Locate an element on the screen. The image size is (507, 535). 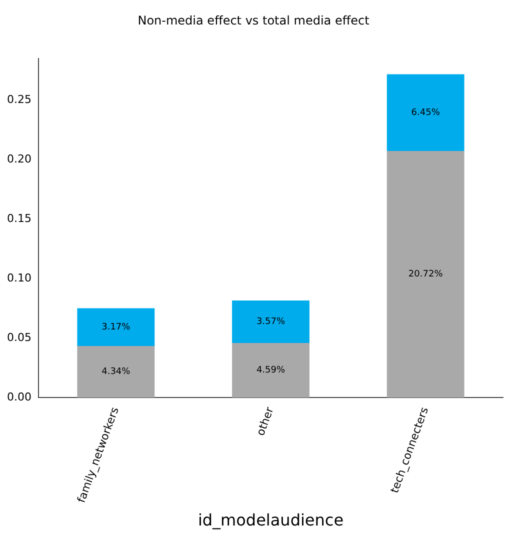
x-axis-title: id_modelaudience is located at coordinates (271, 520).